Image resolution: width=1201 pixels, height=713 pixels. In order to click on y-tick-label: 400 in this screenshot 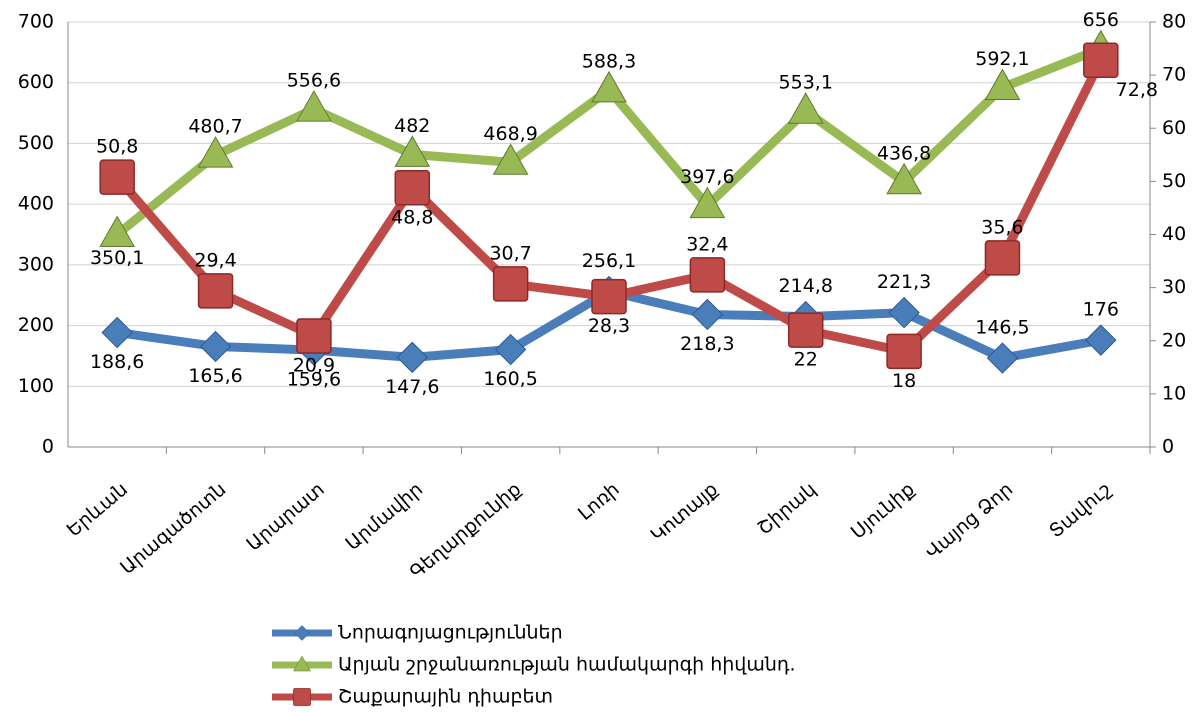, I will do `click(36, 204)`.